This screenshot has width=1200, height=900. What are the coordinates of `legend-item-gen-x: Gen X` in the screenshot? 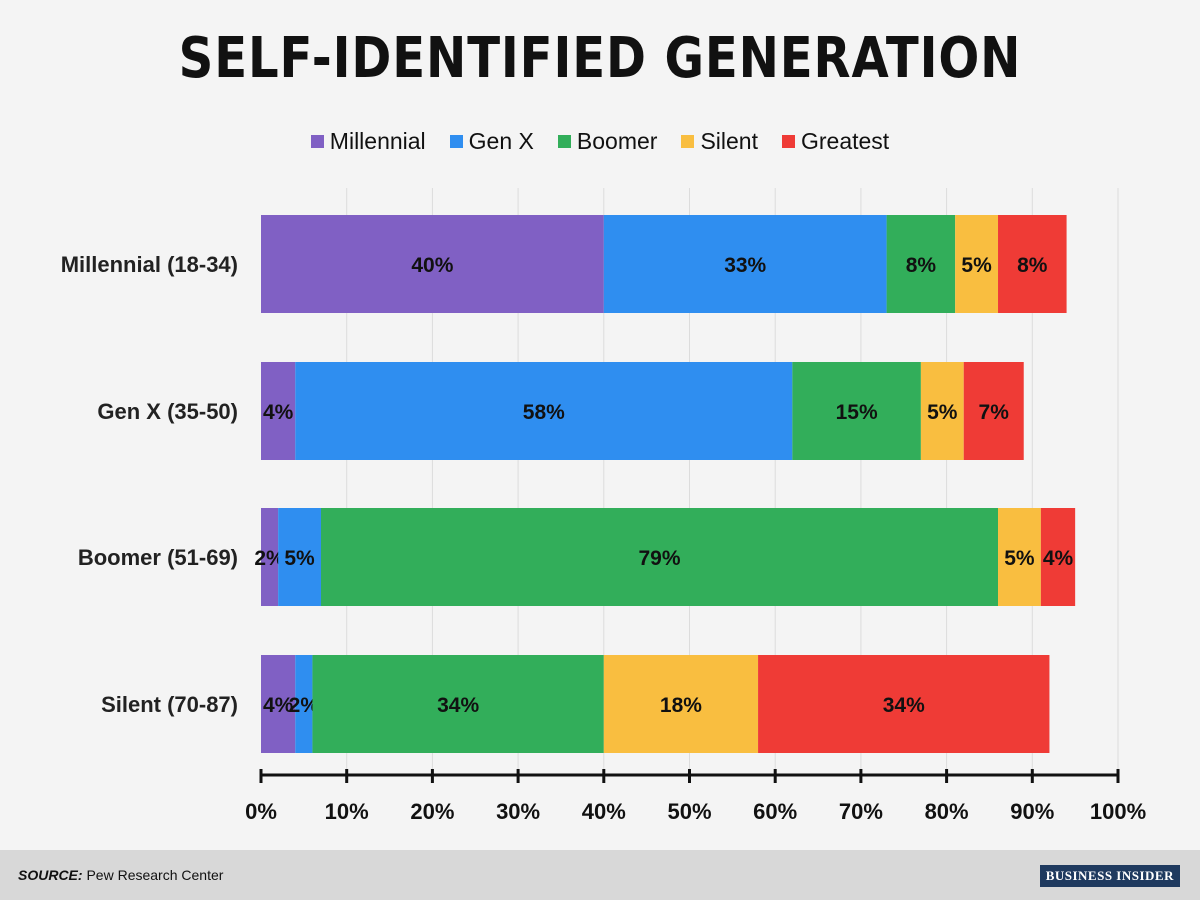 It's located at (491, 141).